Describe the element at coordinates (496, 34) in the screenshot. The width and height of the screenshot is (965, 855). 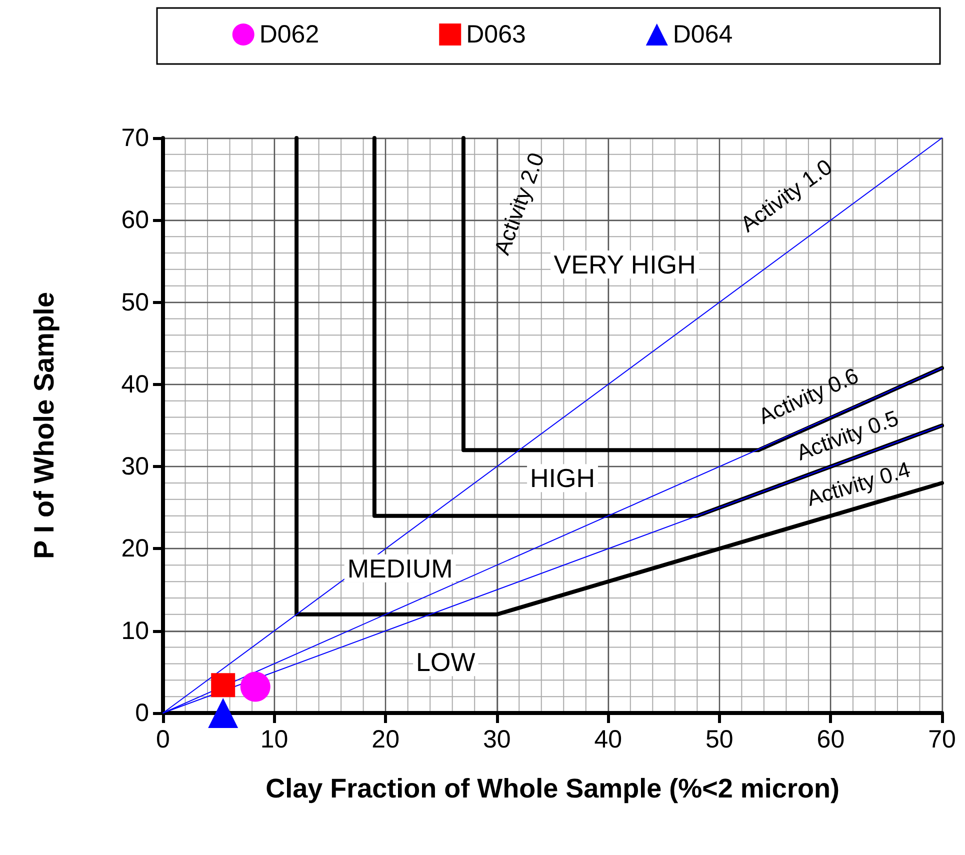
I see `legend-label: D063` at that location.